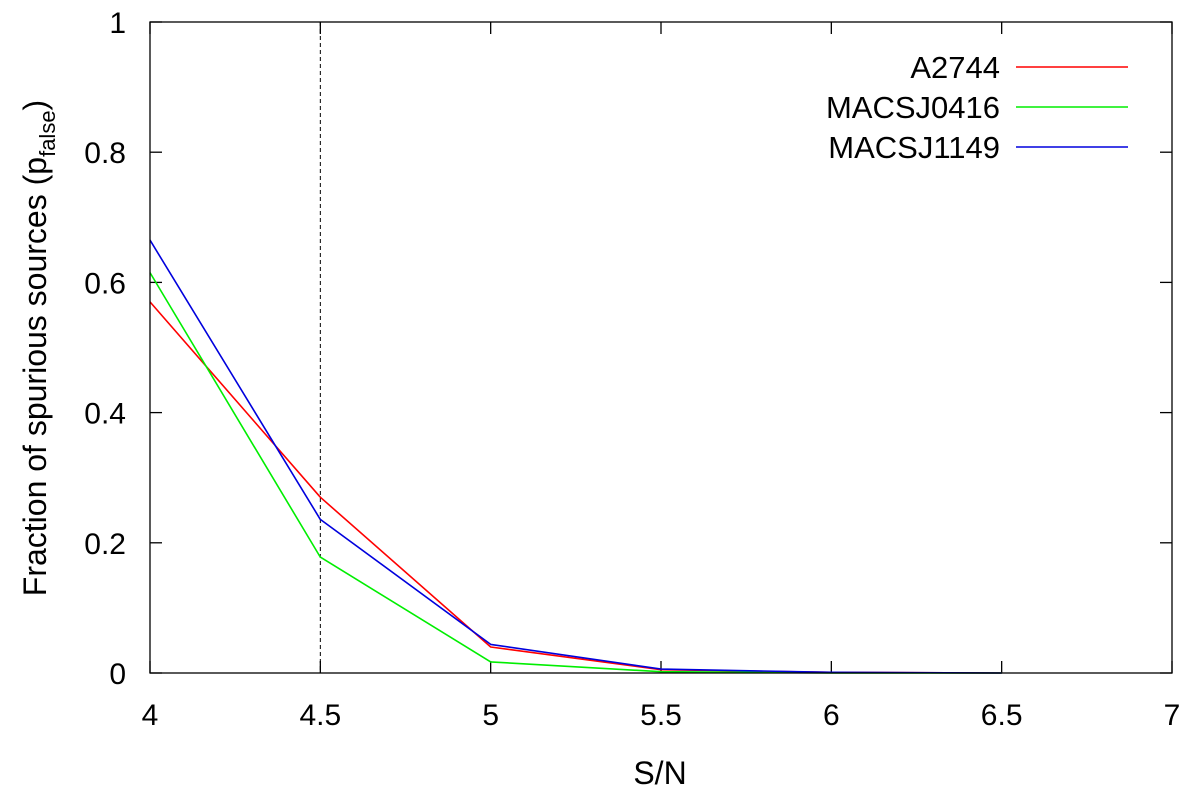  What do you see at coordinates (47, 133) in the screenshot?
I see `y-axis-title-subscript: false` at bounding box center [47, 133].